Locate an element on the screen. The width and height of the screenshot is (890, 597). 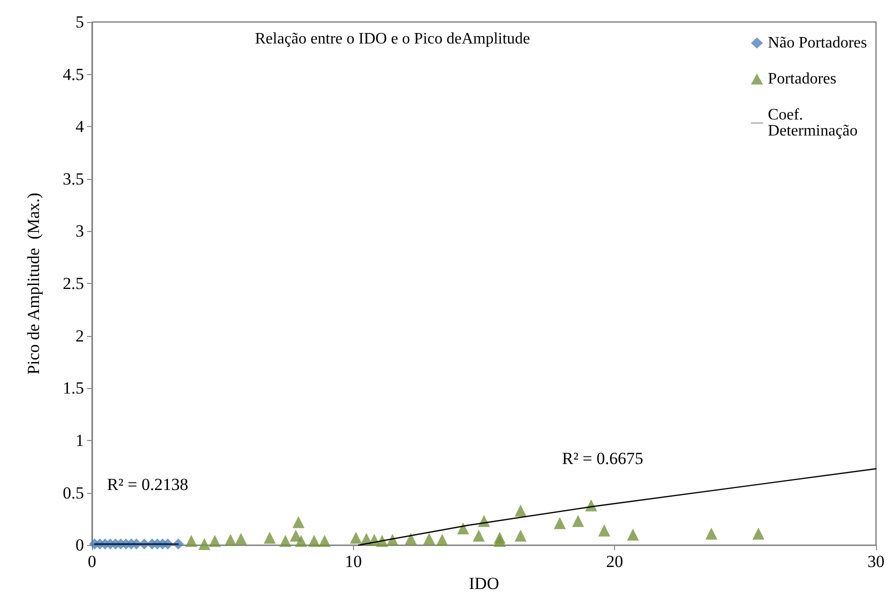
annotation: R² = 0.2138 is located at coordinates (147, 484).